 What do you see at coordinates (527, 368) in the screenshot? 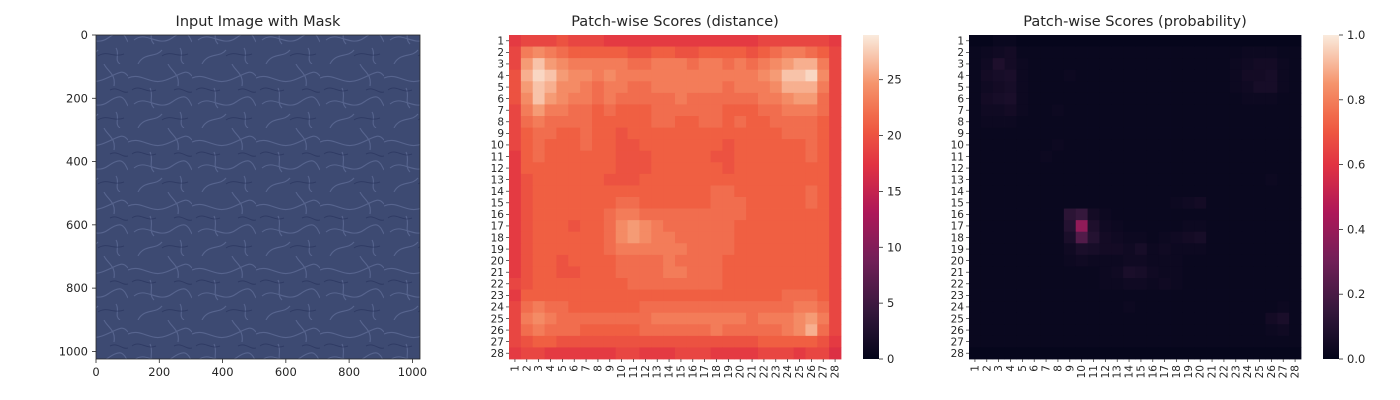
I see `col-label: 2` at bounding box center [527, 368].